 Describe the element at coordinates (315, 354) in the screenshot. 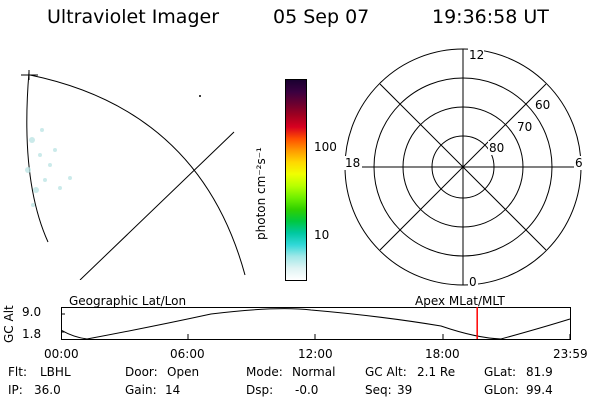

I see `timeline-xtick-2: 12:00` at that location.